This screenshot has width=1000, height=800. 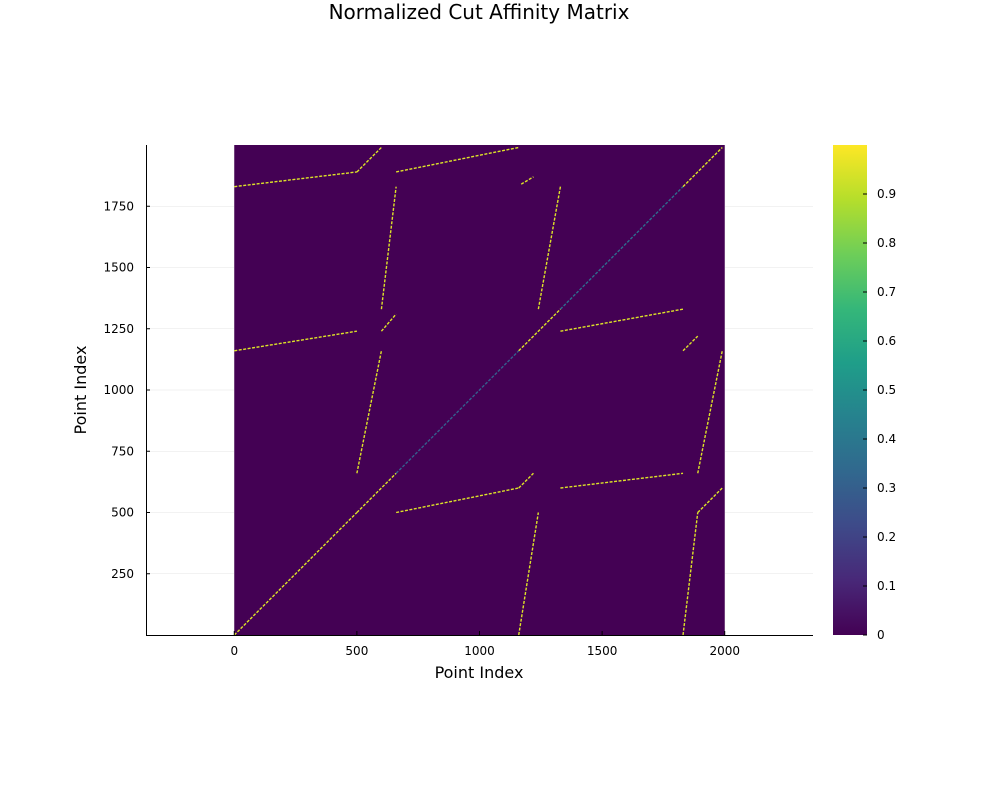 What do you see at coordinates (886, 390) in the screenshot?
I see `colorbar-tick-label: 0.5` at bounding box center [886, 390].